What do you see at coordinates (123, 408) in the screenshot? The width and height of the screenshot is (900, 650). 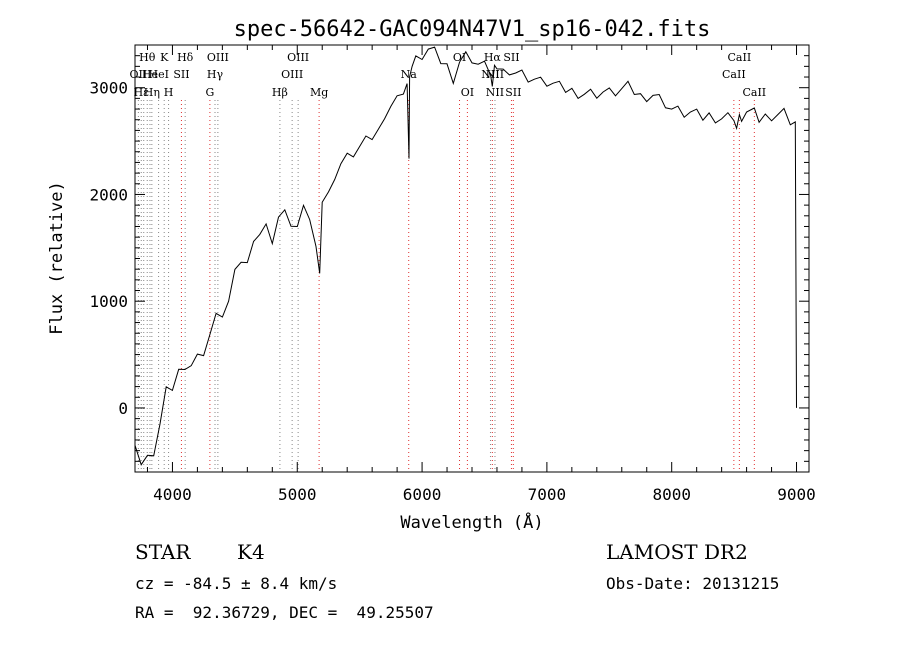 I see `y-tick-label: 0` at bounding box center [123, 408].